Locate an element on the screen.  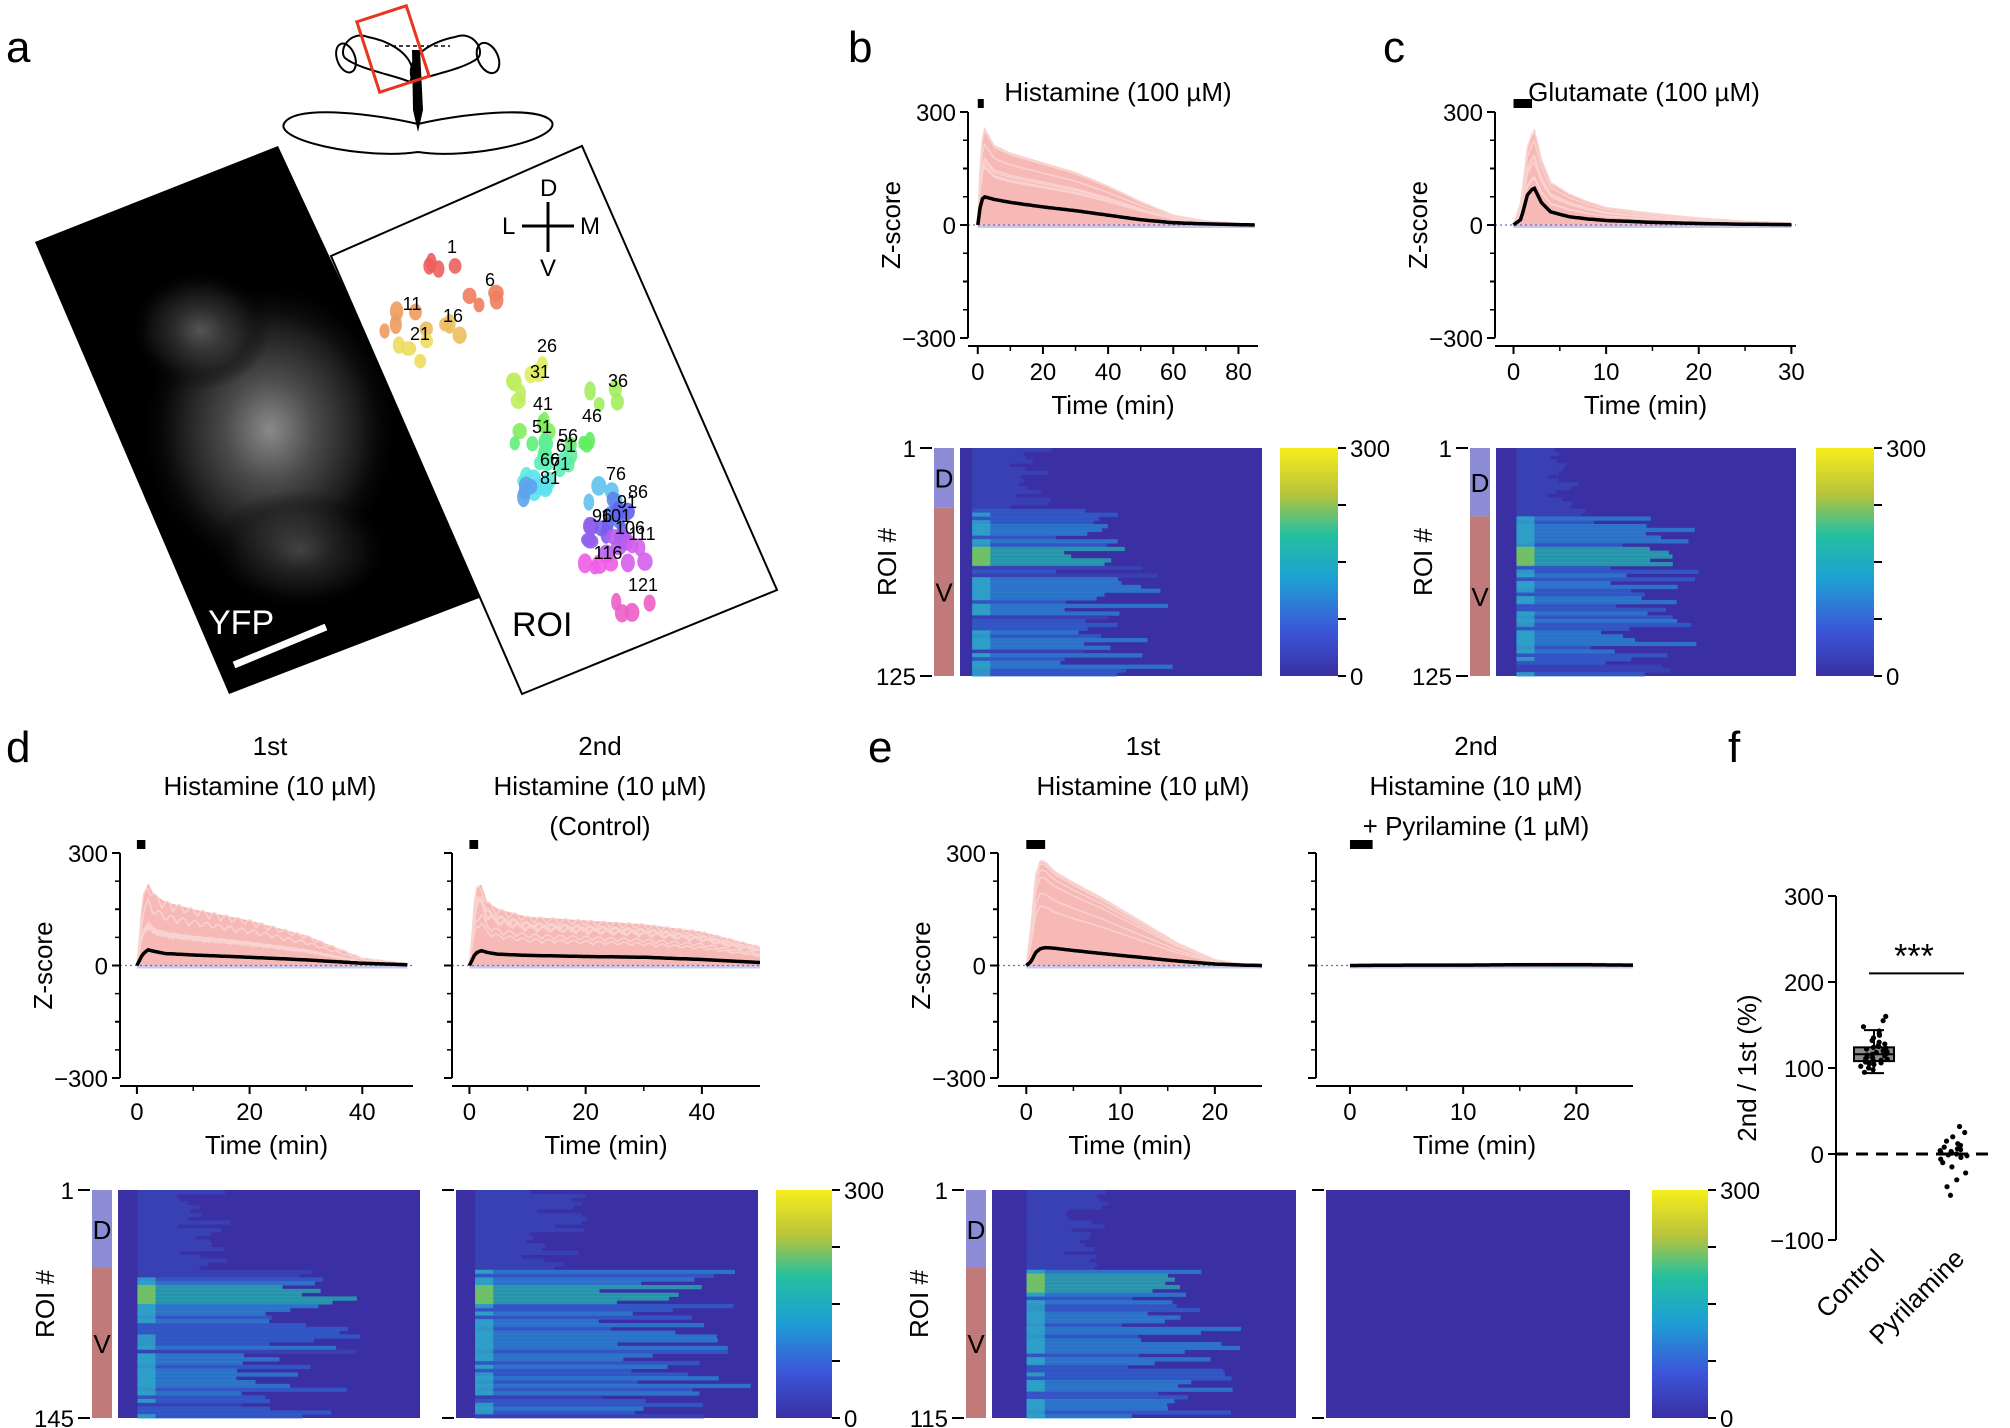
group-label-dorsal: D is located at coordinates (1480, 483).